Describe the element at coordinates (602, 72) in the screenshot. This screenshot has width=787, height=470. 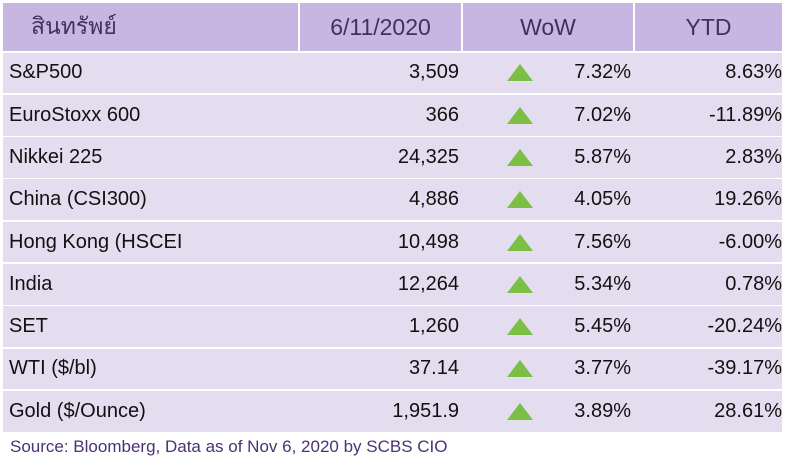
I see `wow-change: 7.32%` at that location.